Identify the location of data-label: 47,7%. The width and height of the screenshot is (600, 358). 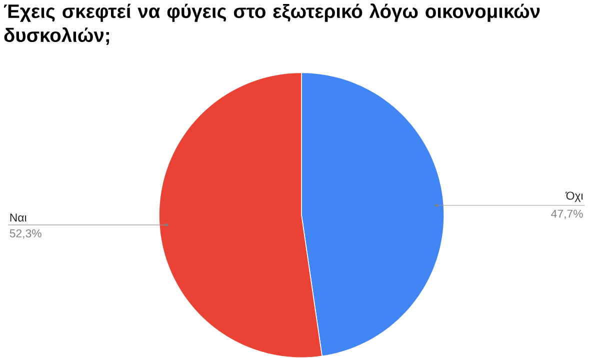
(567, 215).